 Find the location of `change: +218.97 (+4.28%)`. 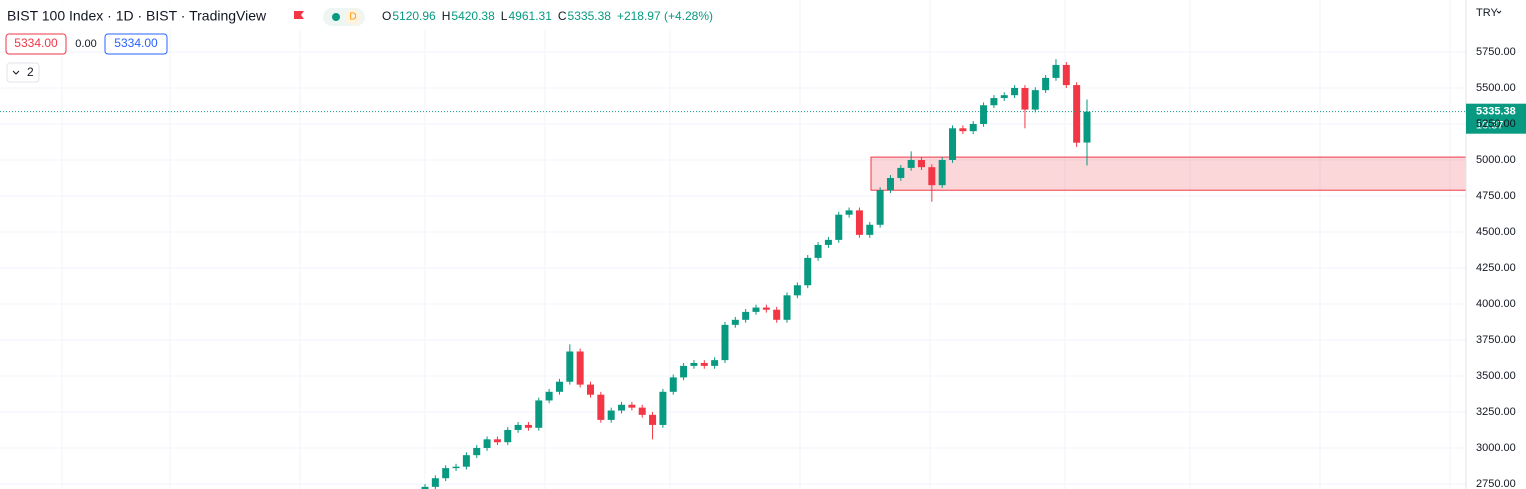

change: +218.97 (+4.28%) is located at coordinates (665, 16).